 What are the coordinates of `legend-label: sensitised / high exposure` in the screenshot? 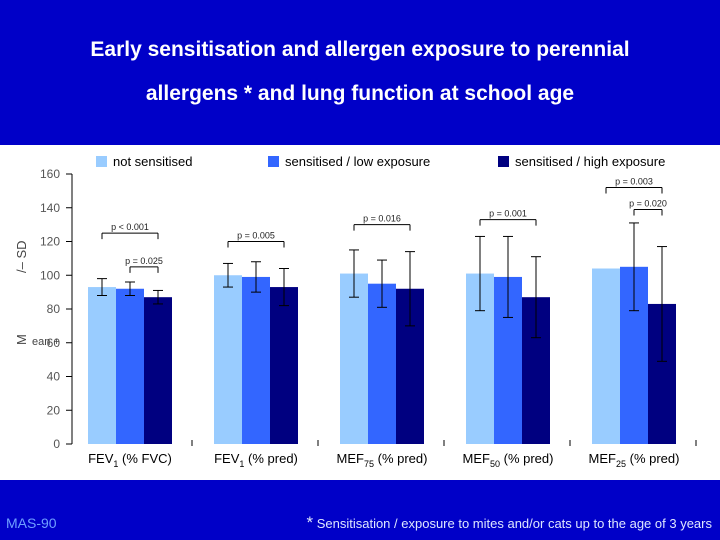 It's located at (590, 161).